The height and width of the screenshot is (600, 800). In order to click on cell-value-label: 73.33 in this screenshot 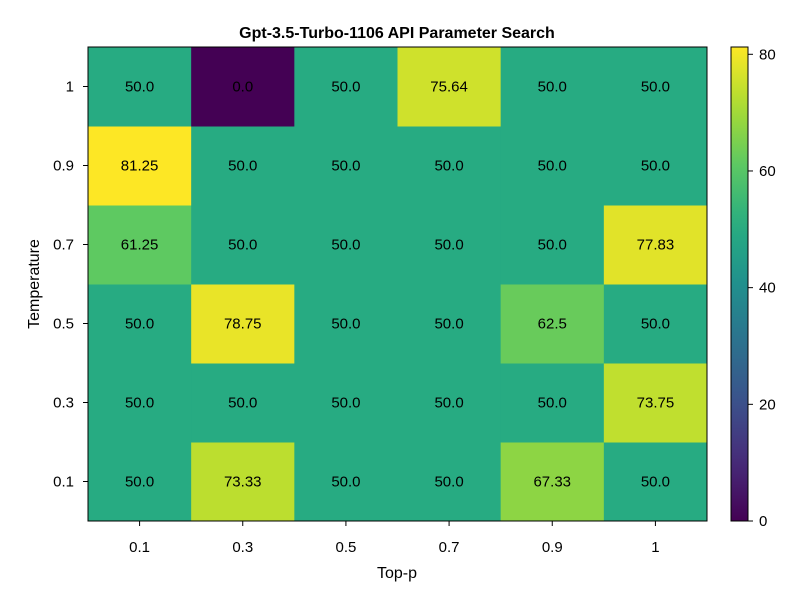, I will do `click(243, 482)`.